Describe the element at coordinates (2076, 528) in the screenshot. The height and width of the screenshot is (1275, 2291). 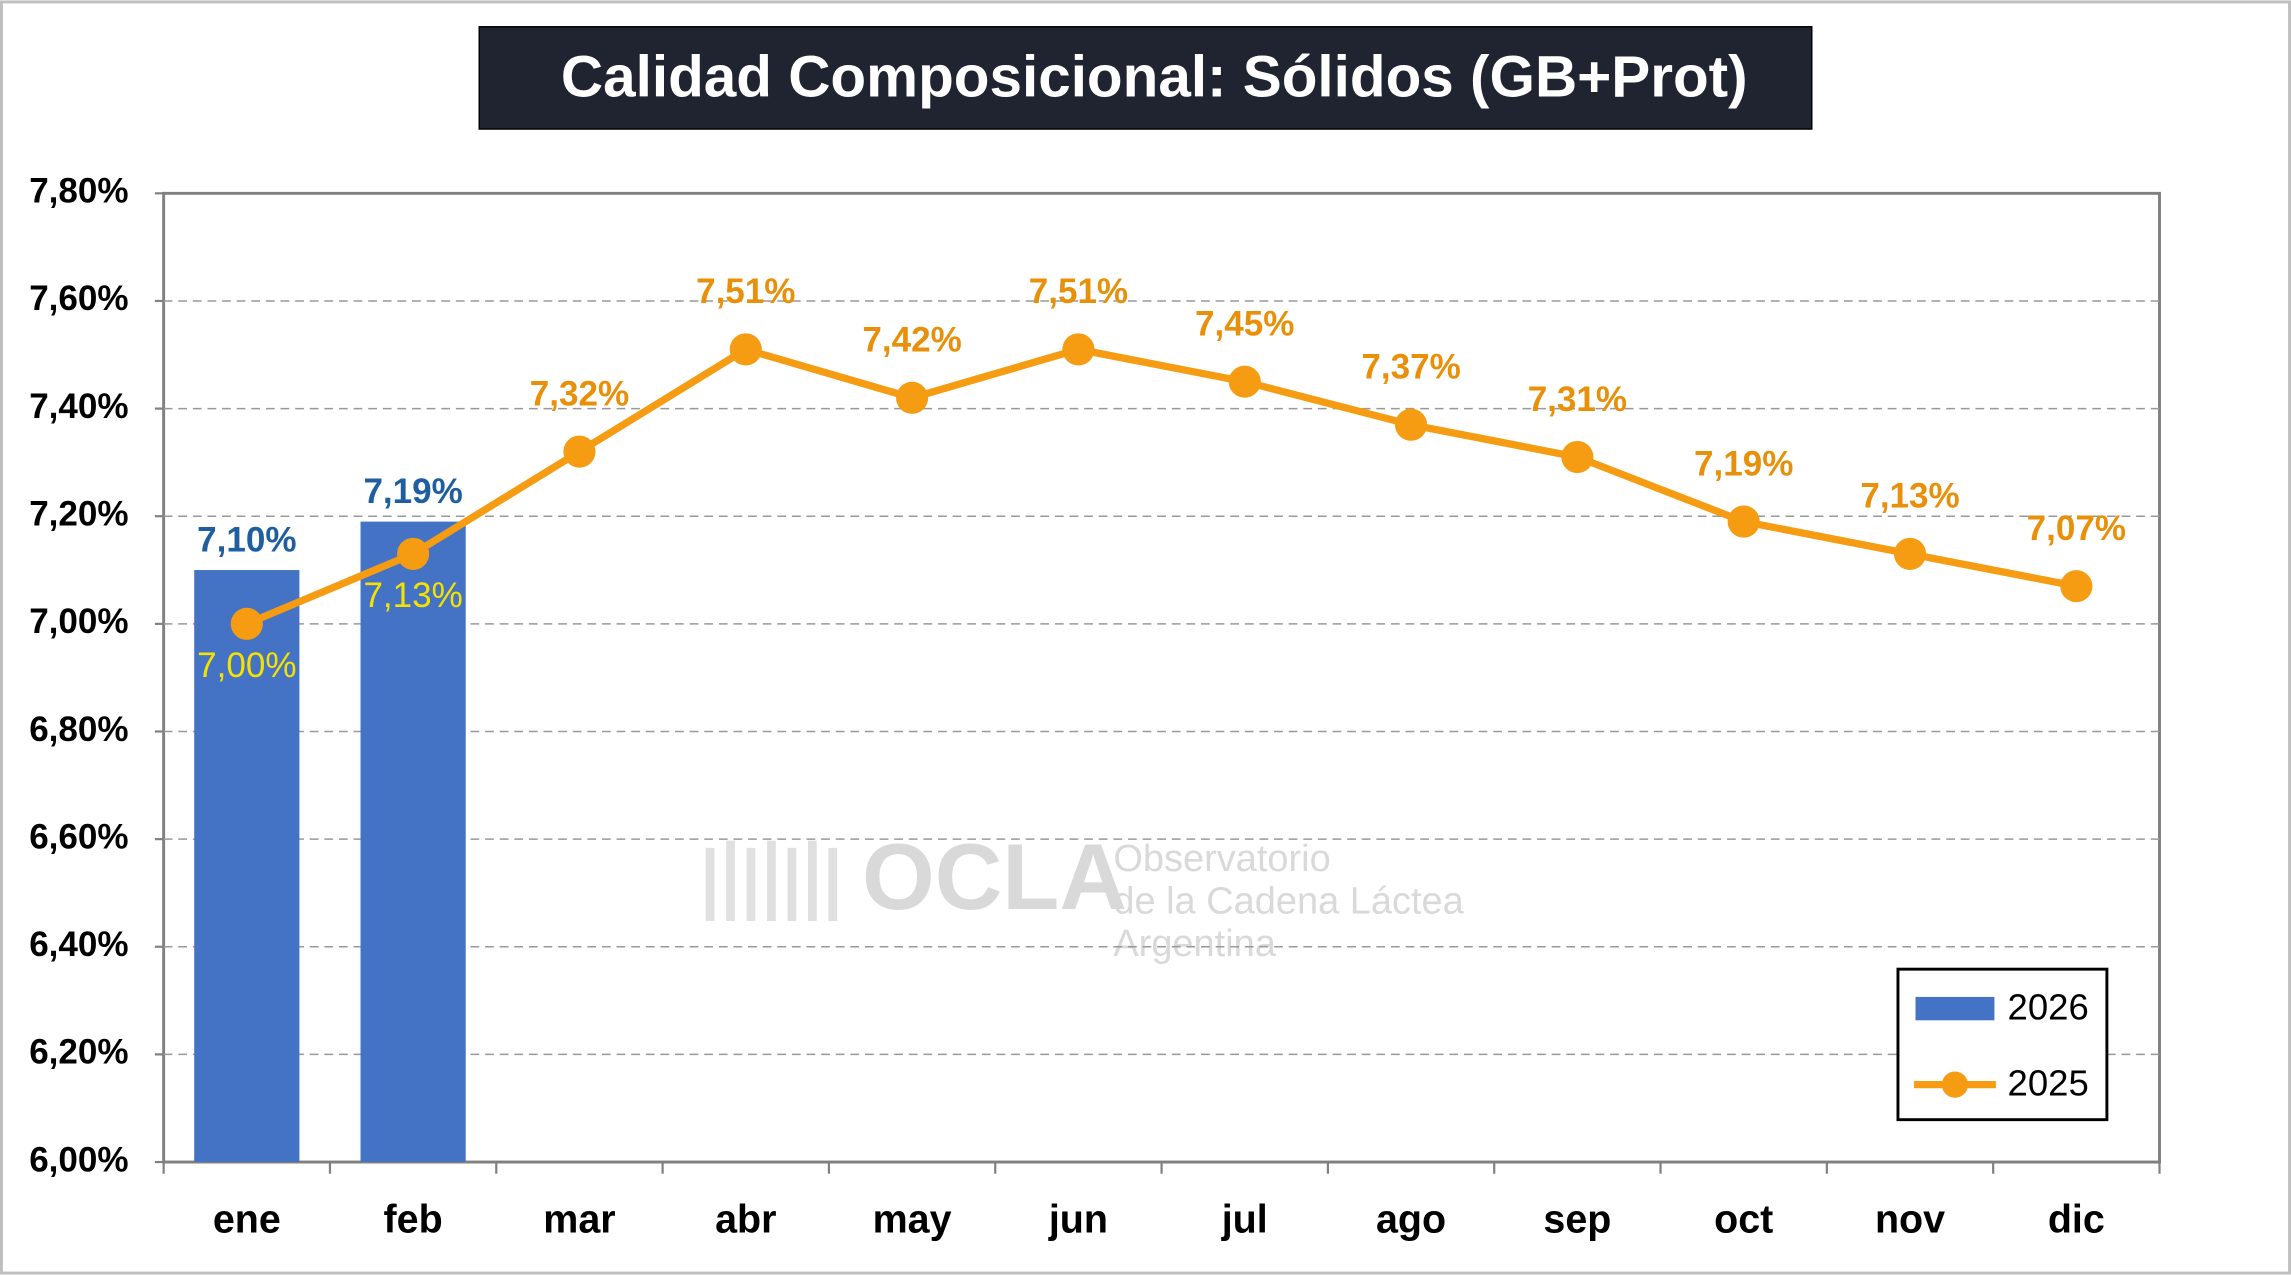
I see `data-label: 7,07%` at that location.